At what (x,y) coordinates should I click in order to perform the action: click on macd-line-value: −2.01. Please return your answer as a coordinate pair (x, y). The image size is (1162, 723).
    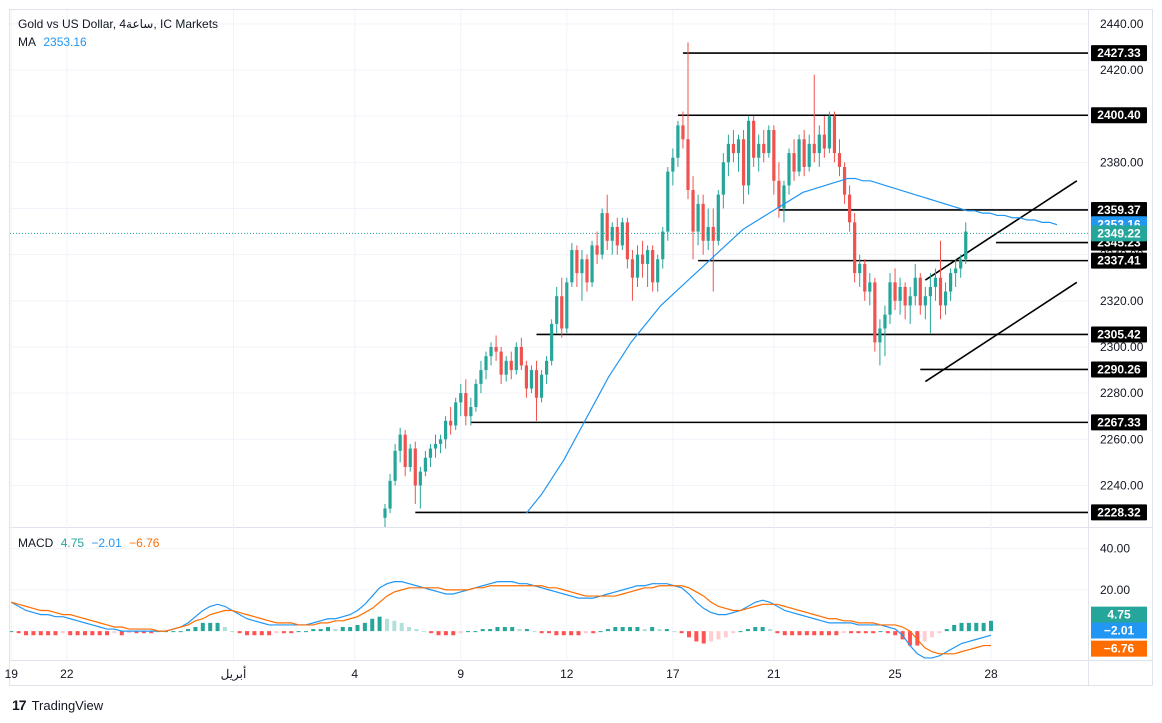
    Looking at the image, I should click on (106, 543).